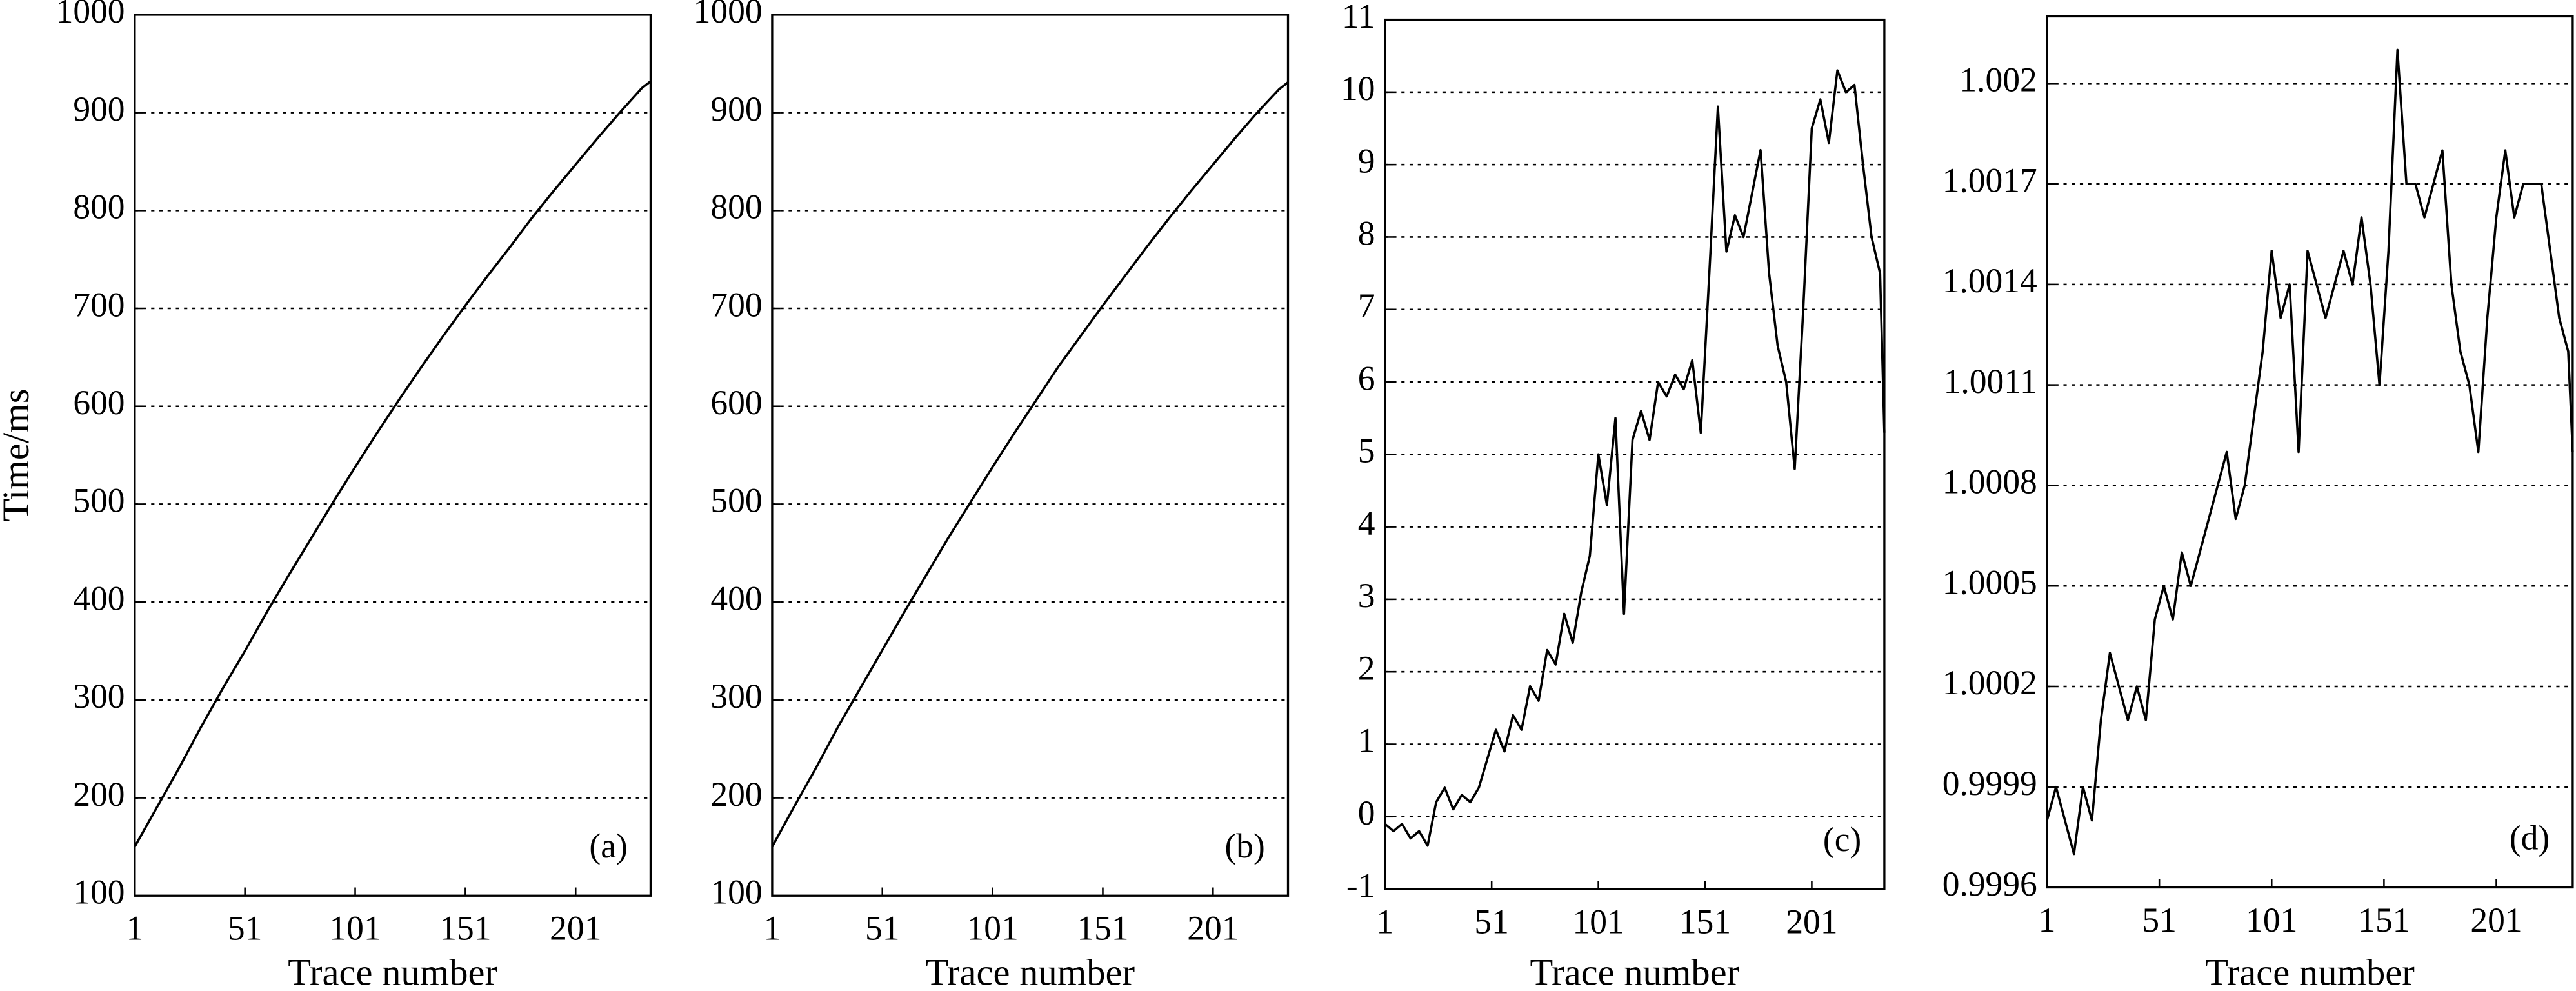 This screenshot has height=991, width=2576. I want to click on panel-label: (c), so click(1842, 839).